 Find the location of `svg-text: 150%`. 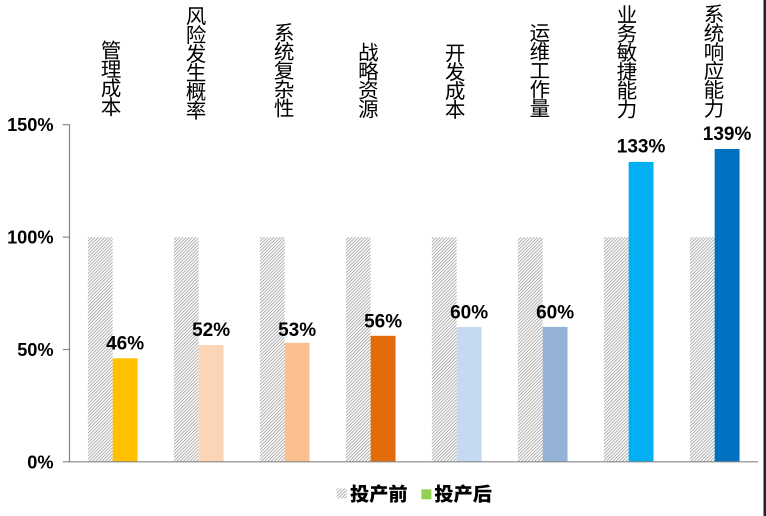

svg-text: 150% is located at coordinates (30, 125).